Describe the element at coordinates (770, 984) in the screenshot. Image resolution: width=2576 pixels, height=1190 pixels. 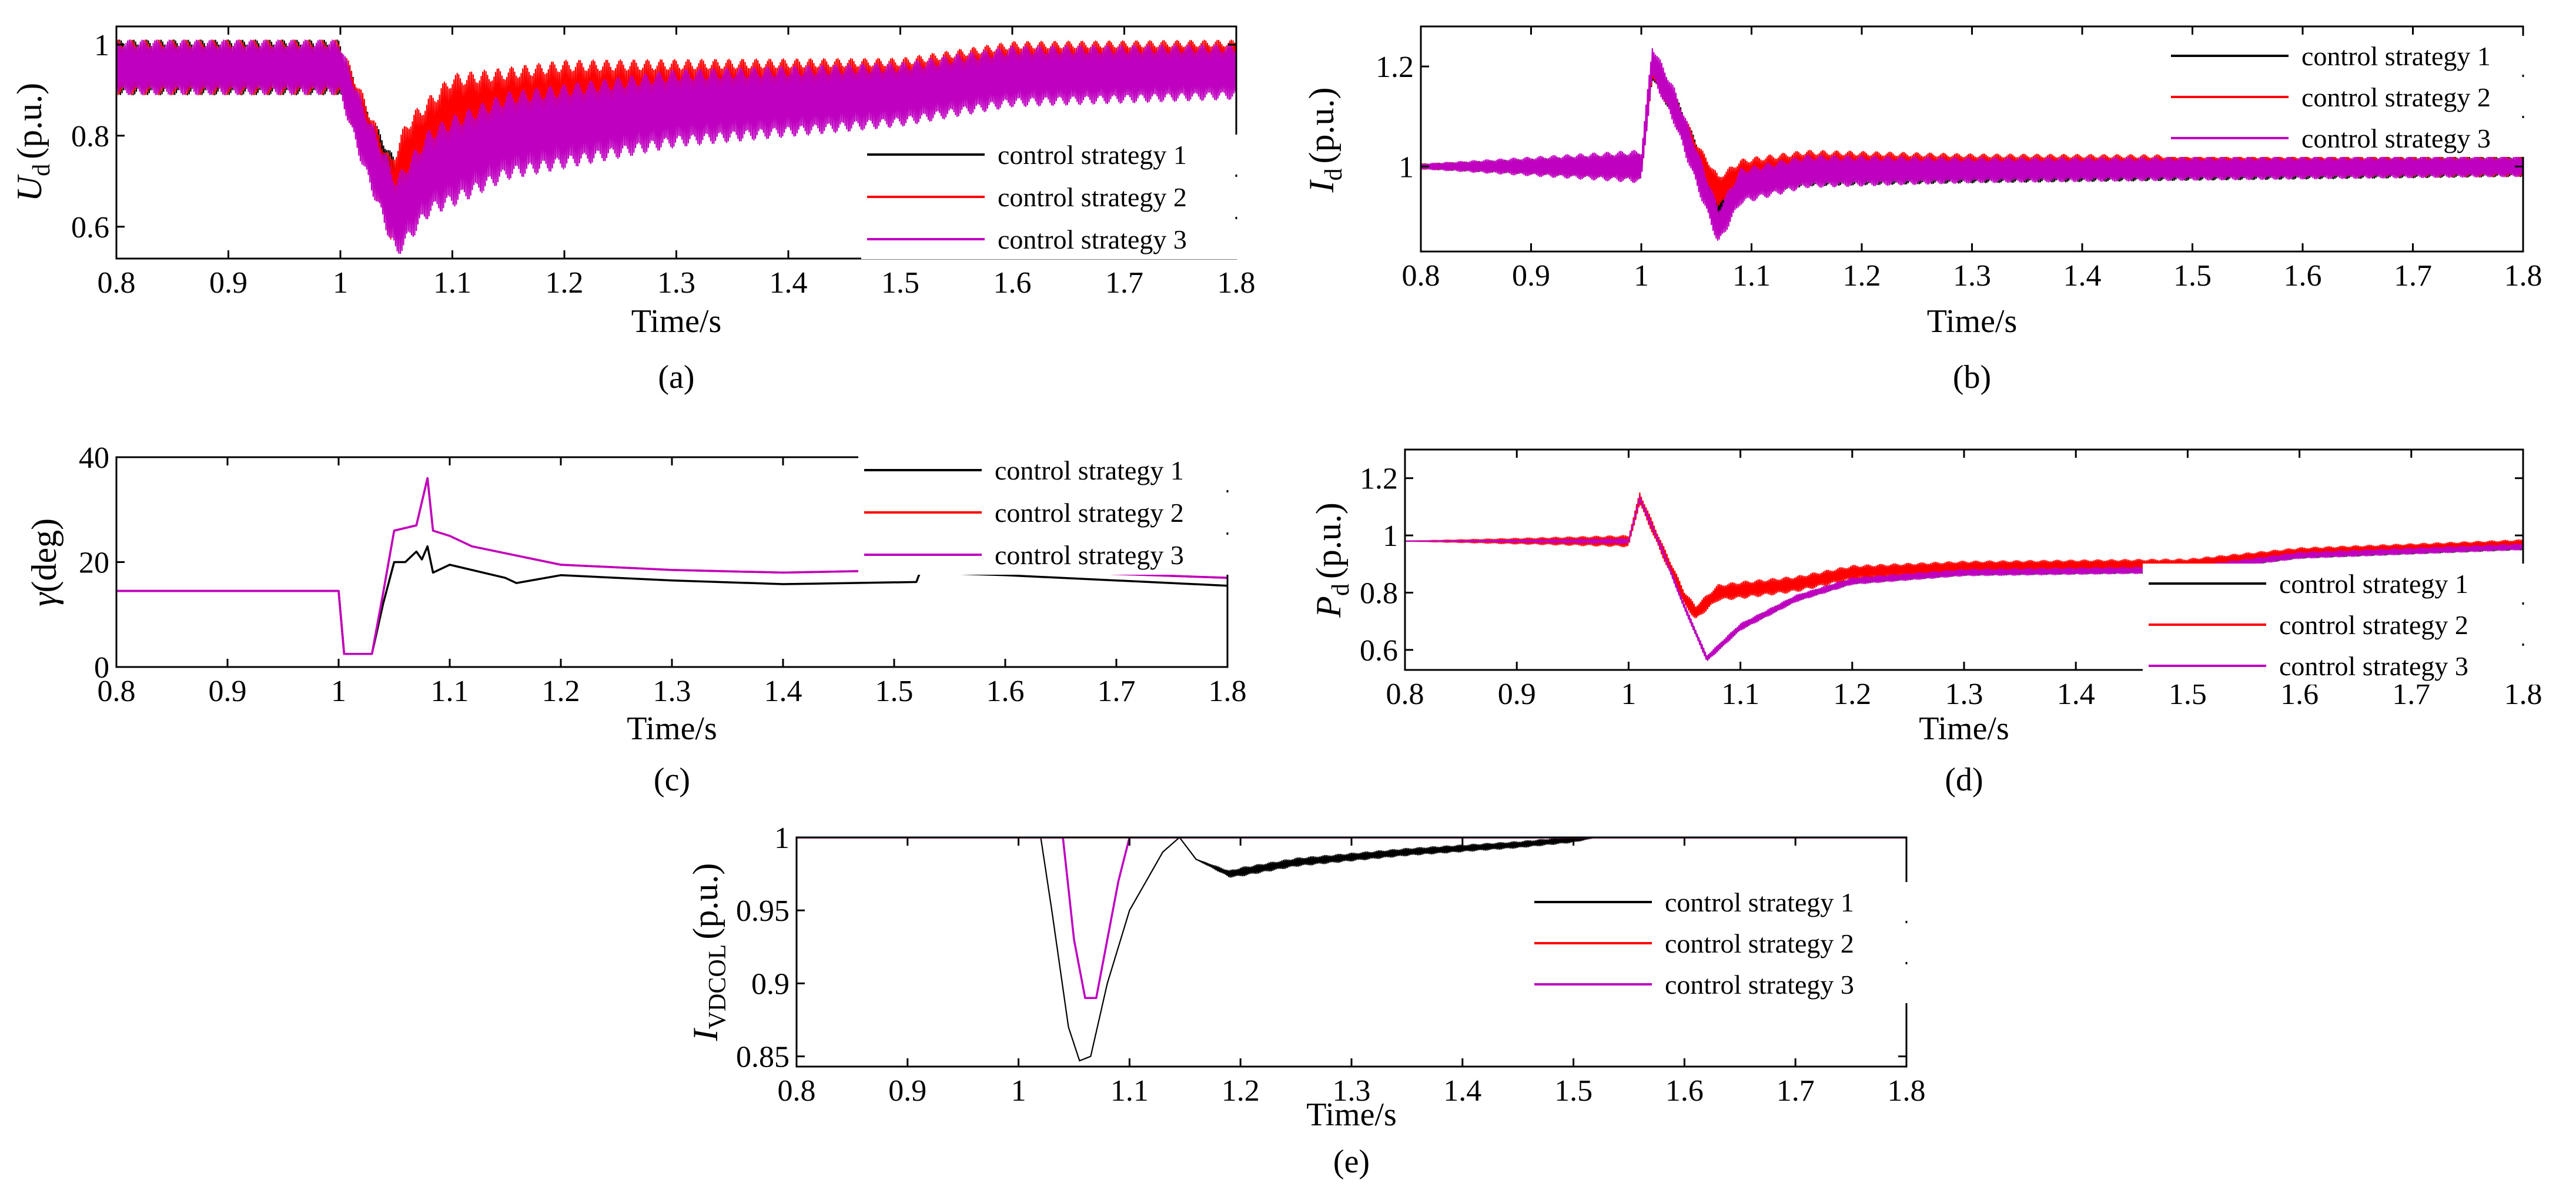
I see `y-tick-label: 0.9` at that location.